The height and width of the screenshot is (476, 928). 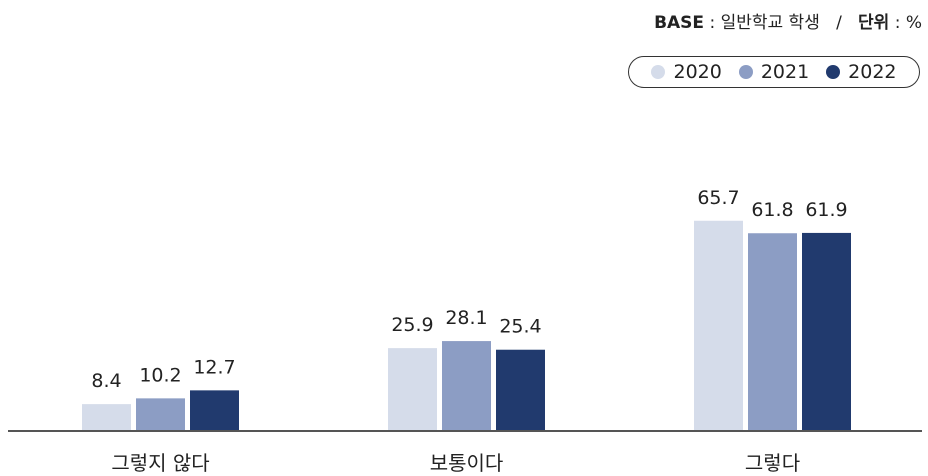 What do you see at coordinates (106, 381) in the screenshot?
I see `data-label-2020-0: 8.4` at bounding box center [106, 381].